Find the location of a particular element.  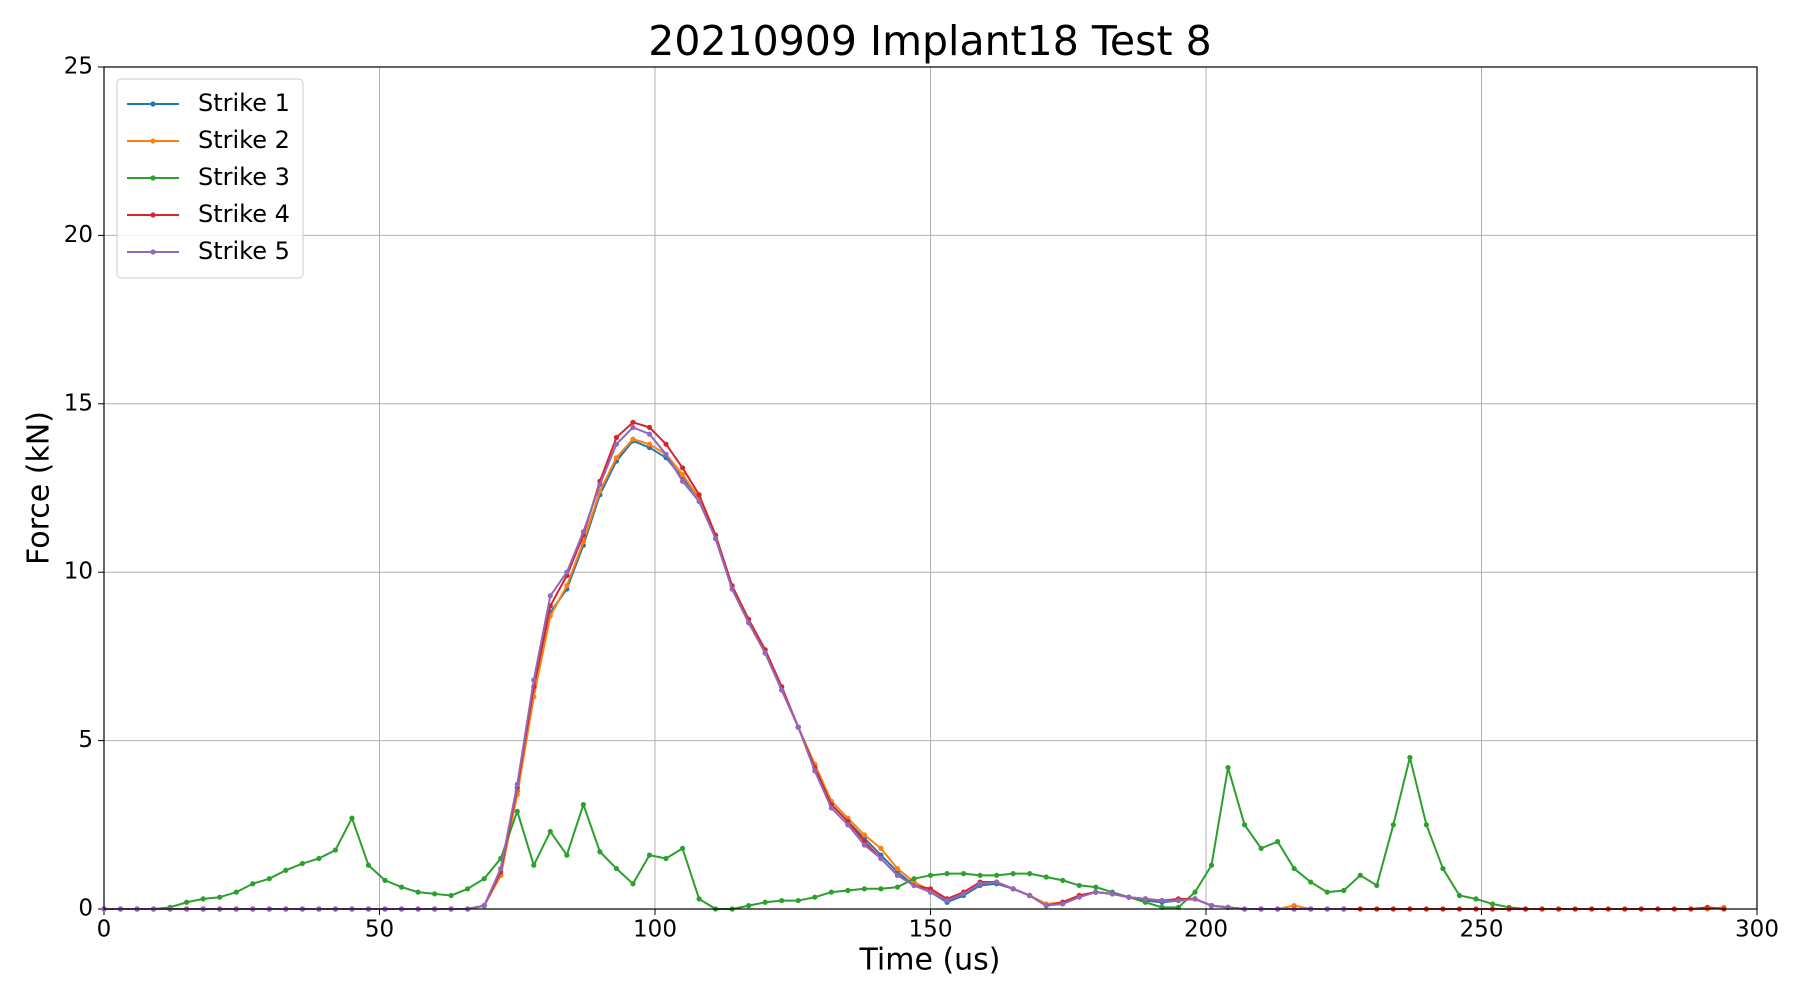

y-tick-label: 5 is located at coordinates (85, 740).